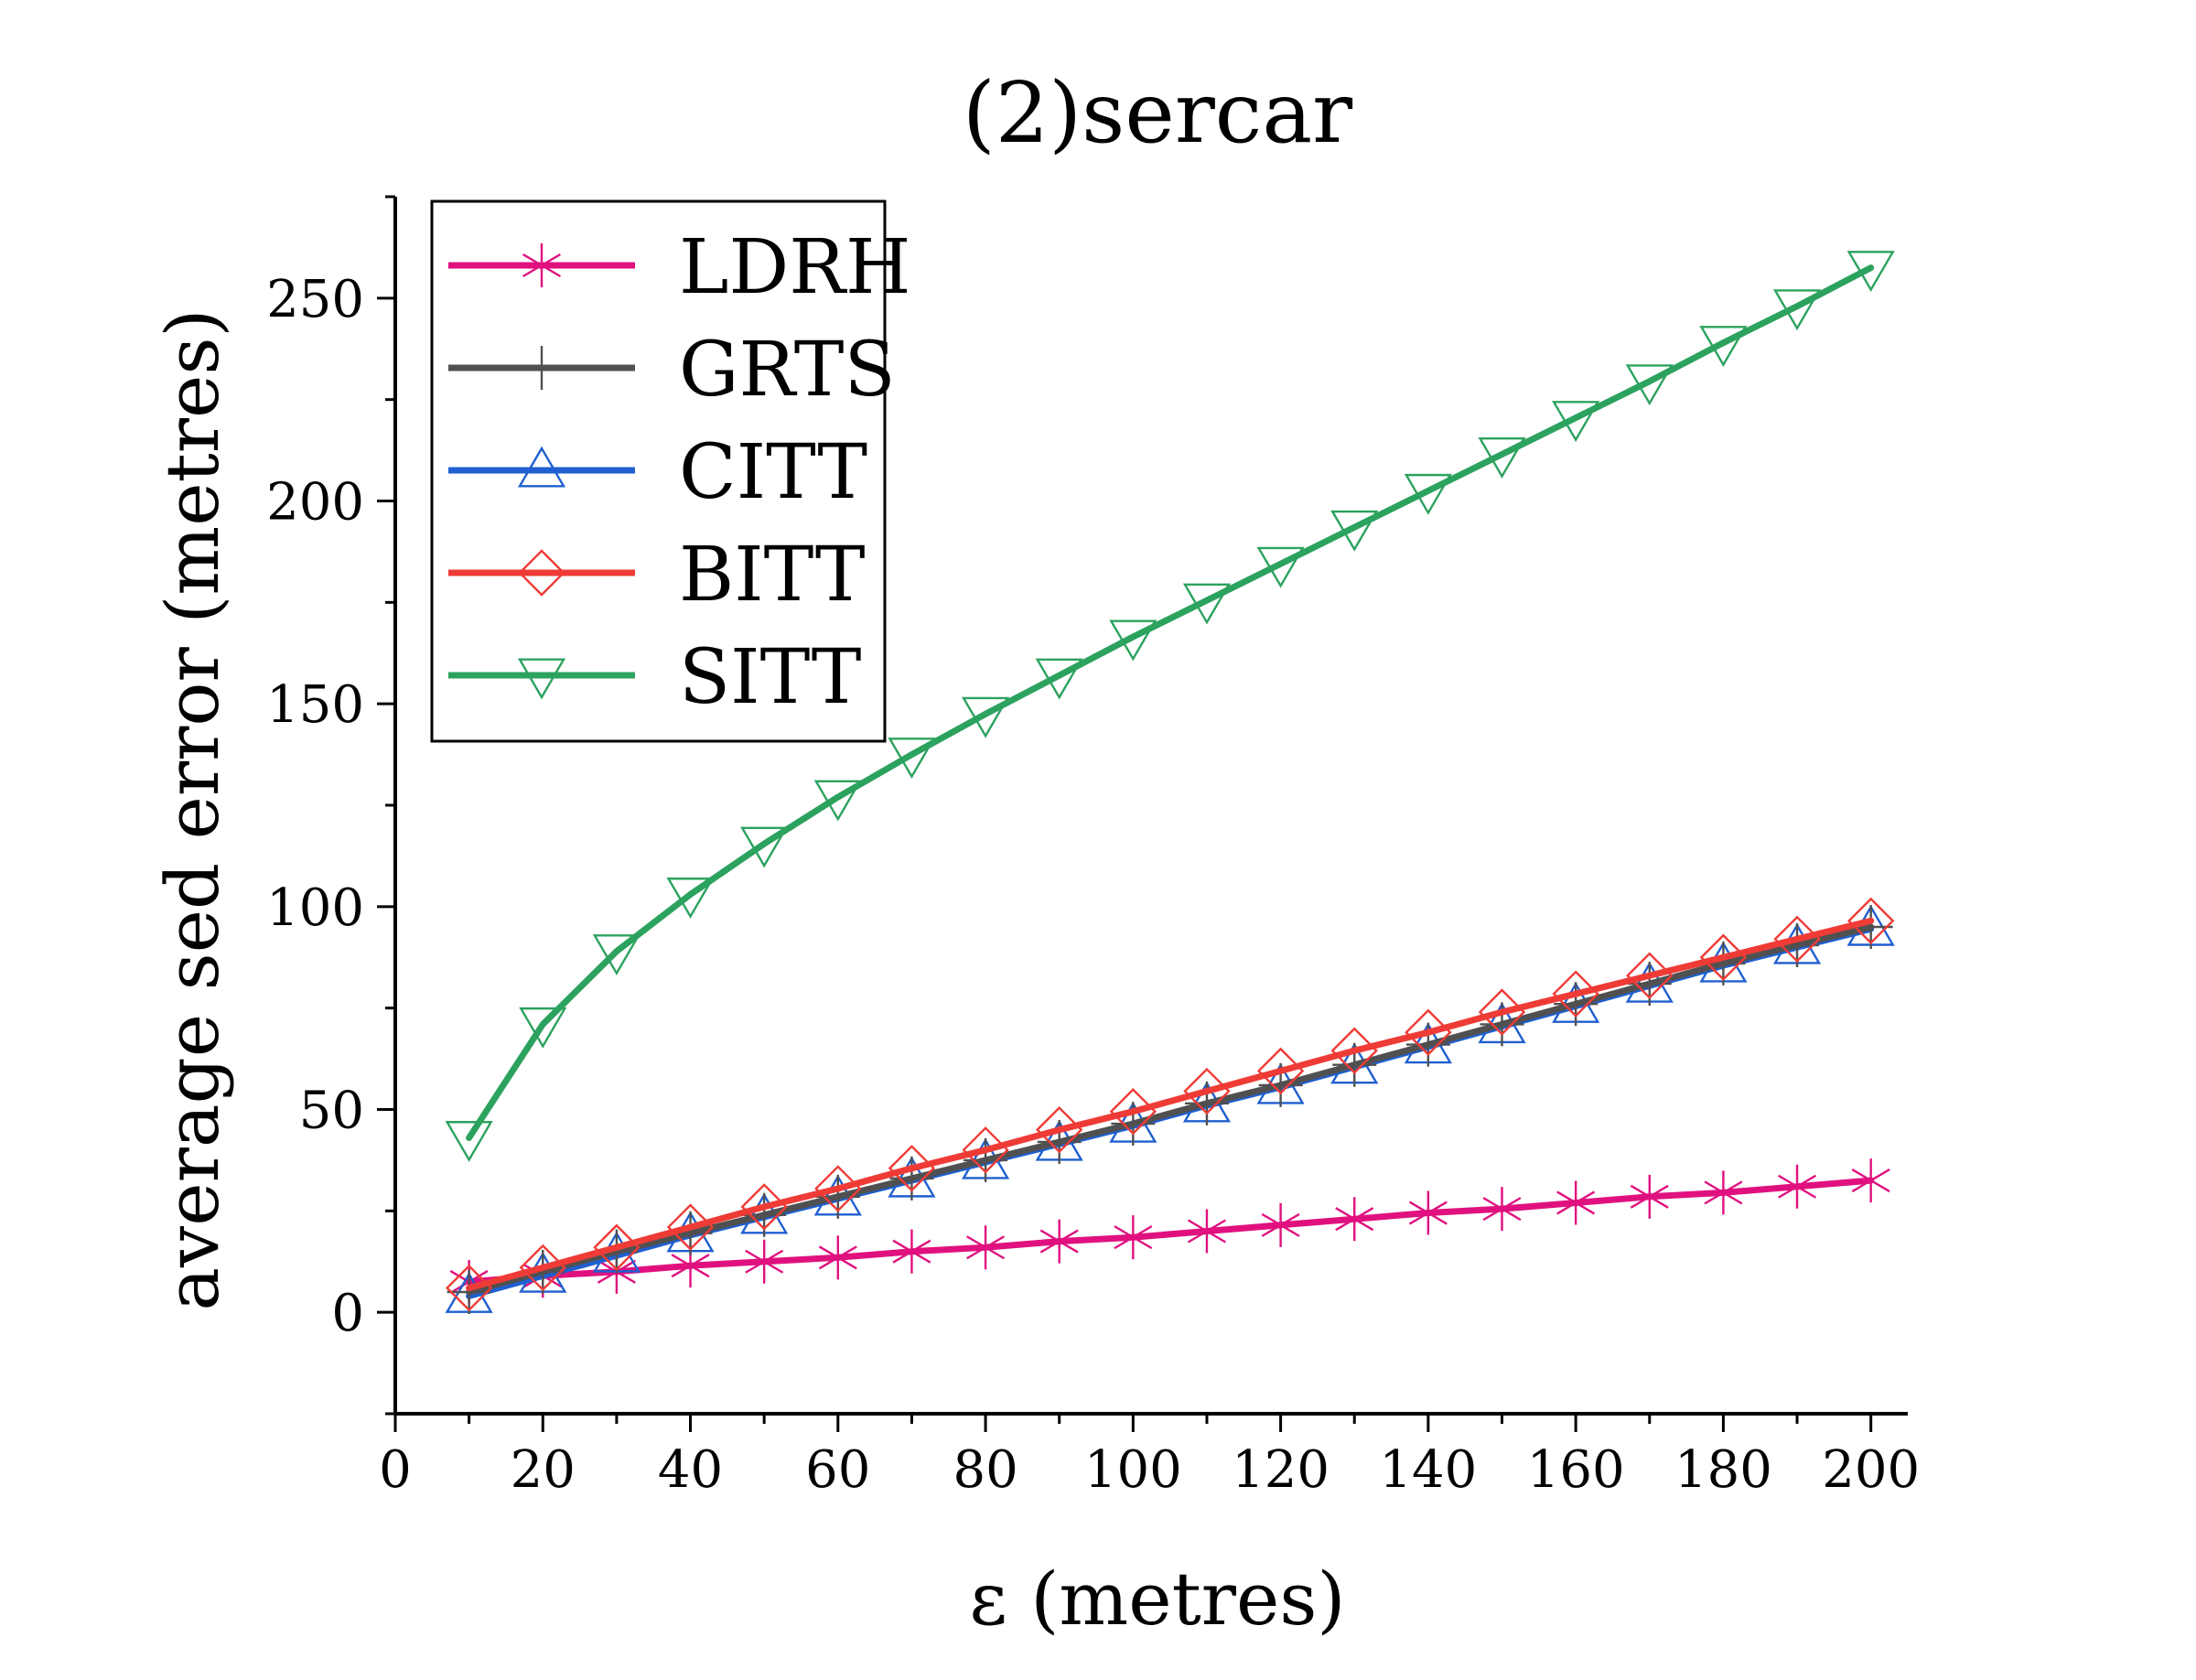 This screenshot has width=2196, height=1680. What do you see at coordinates (838, 1470) in the screenshot?
I see `x-tick-label: 60` at bounding box center [838, 1470].